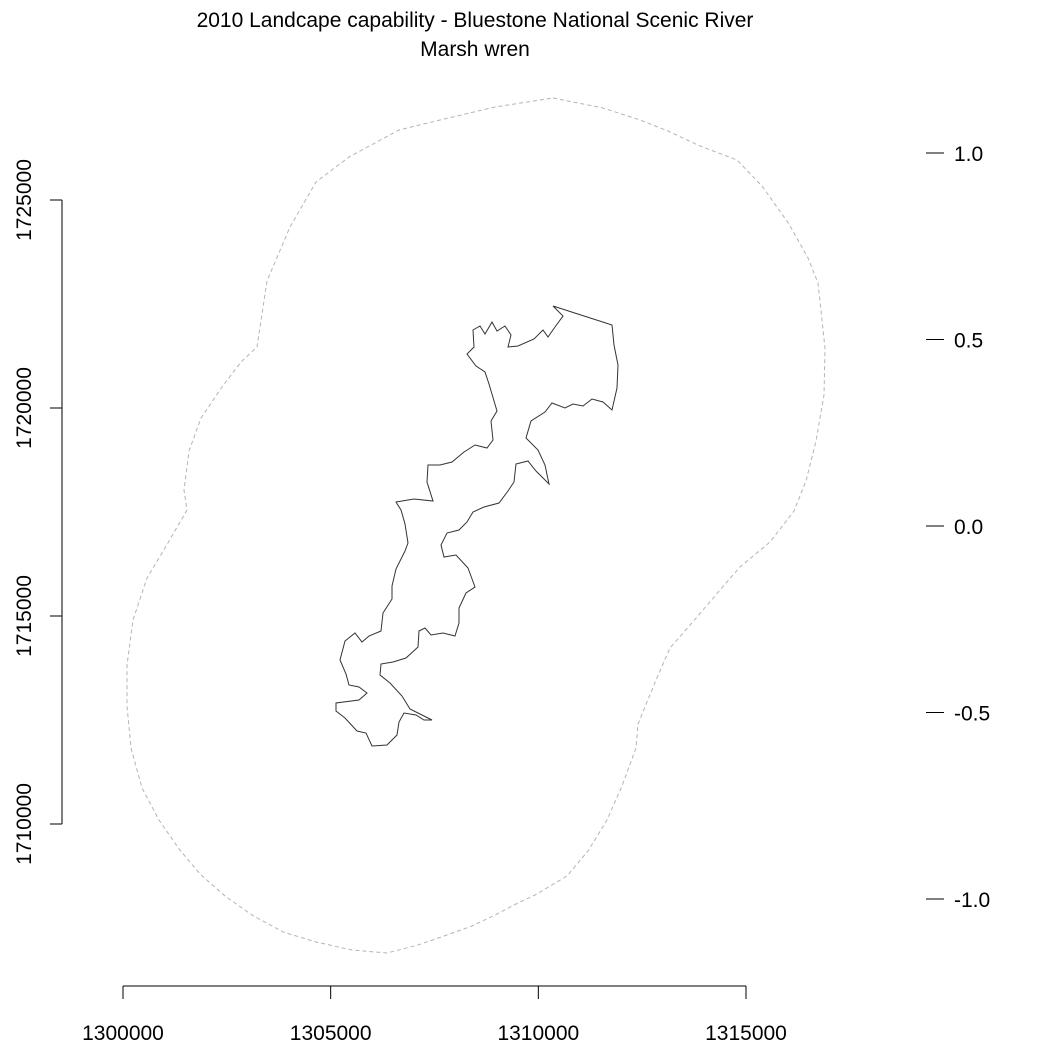 Image resolution: width=1050 pixels, height=1055 pixels. I want to click on scale-tick-label: -1.0, so click(972, 900).